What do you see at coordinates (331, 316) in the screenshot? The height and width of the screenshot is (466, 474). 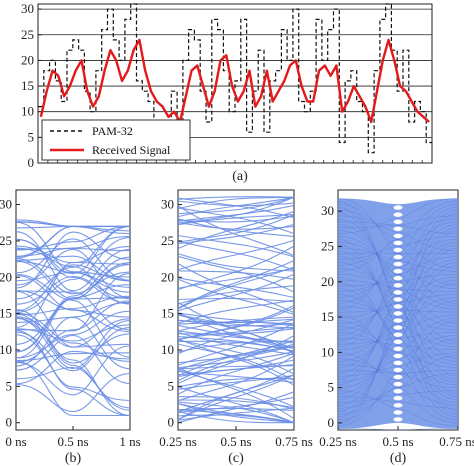 I see `panel-d-y-ticks: 0 5 10 15 20 25 30` at bounding box center [331, 316].